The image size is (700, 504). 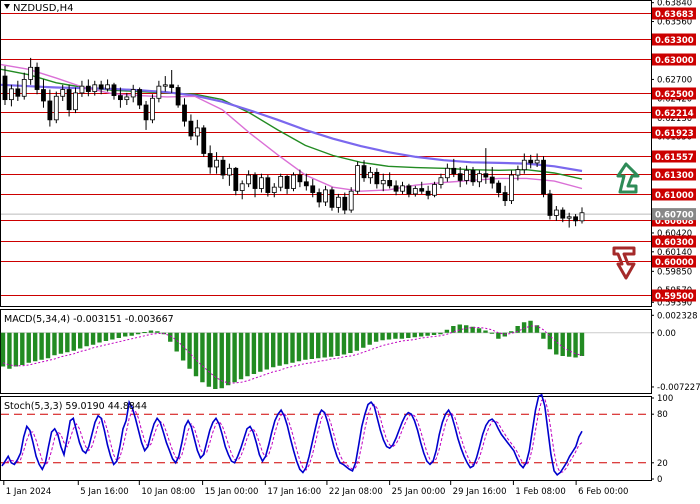 What do you see at coordinates (674, 134) in the screenshot?
I see `level-label: 0.61923` at bounding box center [674, 134].